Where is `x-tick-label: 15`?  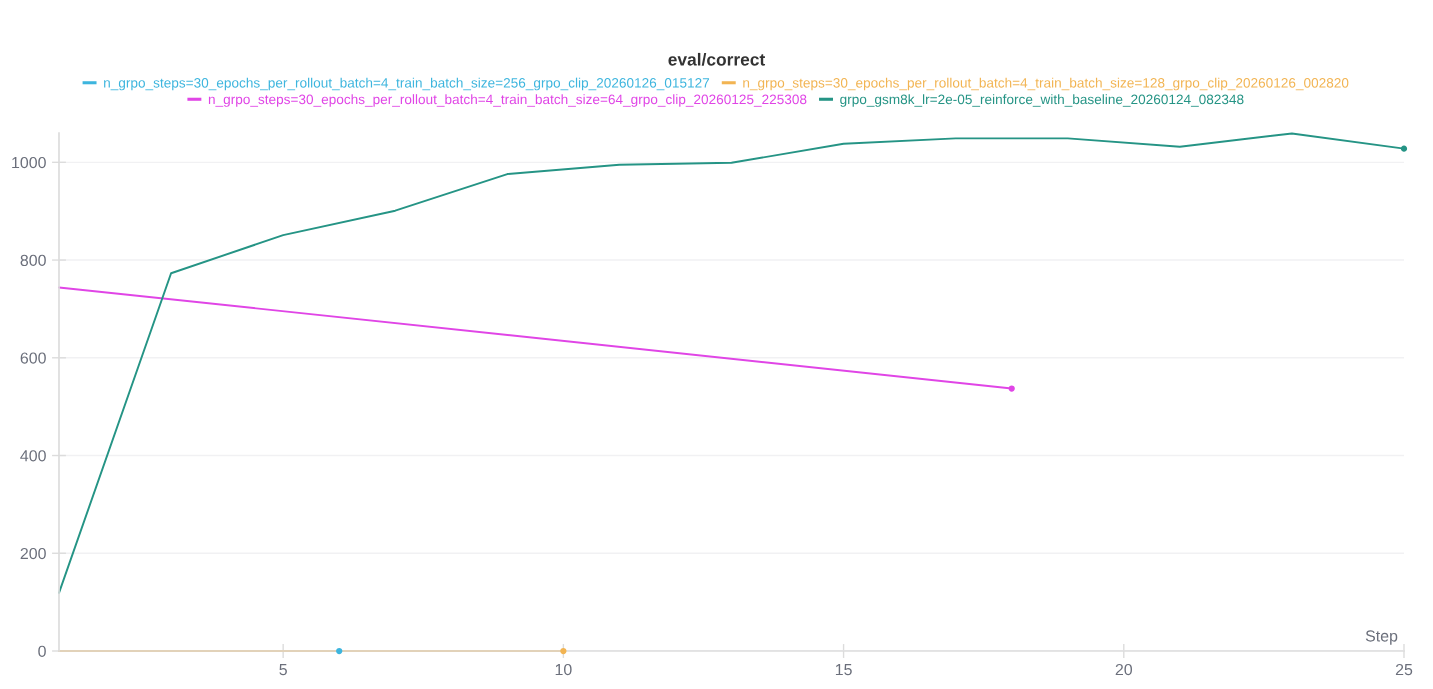
x-tick-label: 15 is located at coordinates (843, 670).